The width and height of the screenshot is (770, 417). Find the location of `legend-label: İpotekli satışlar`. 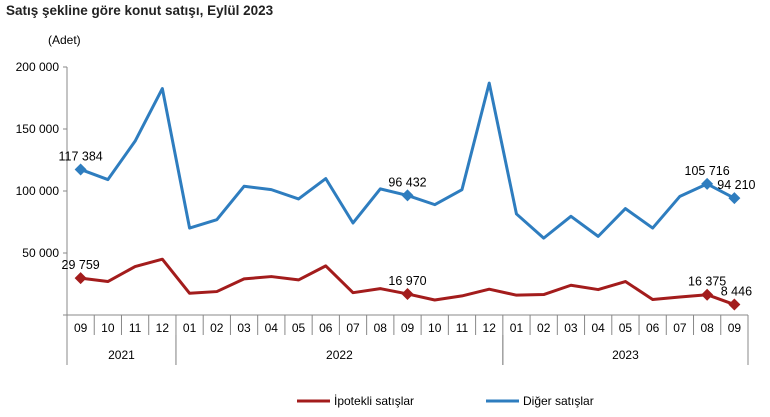

legend-label: İpotekli satışlar is located at coordinates (374, 401).